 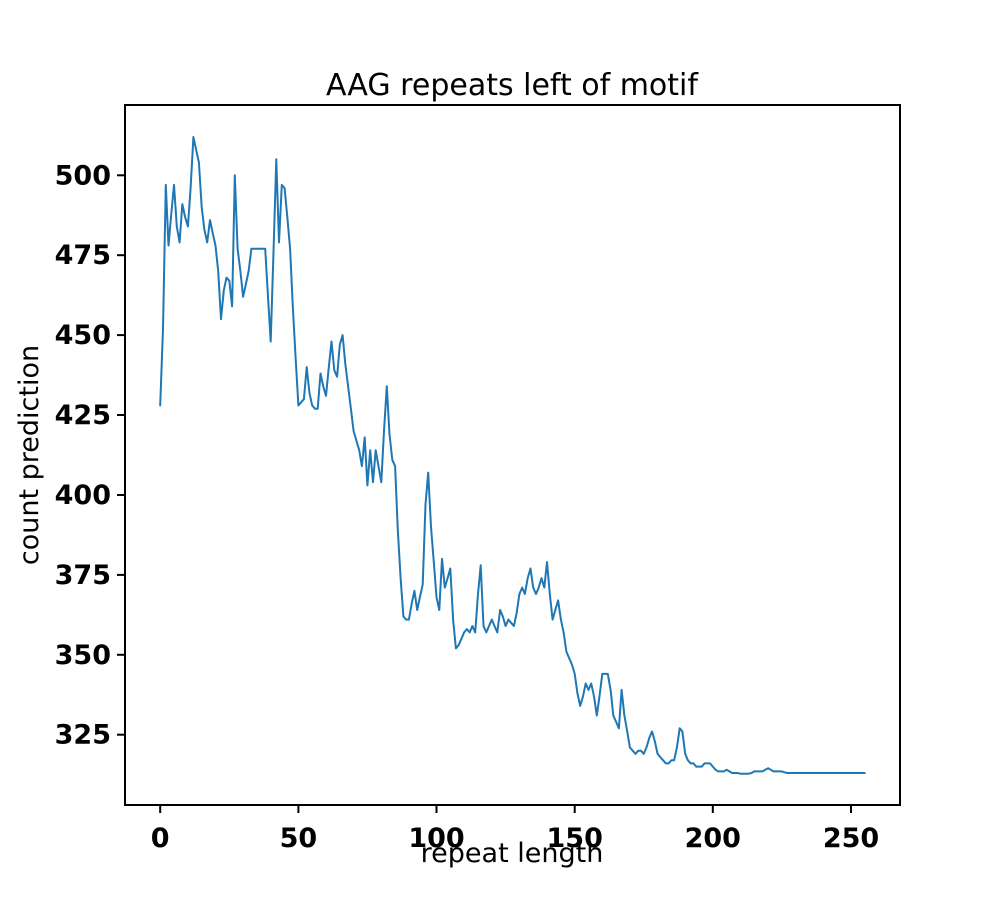 What do you see at coordinates (515, 829) in the screenshot?
I see `x-axis-ticks: 0 50 100 150 200 250` at bounding box center [515, 829].